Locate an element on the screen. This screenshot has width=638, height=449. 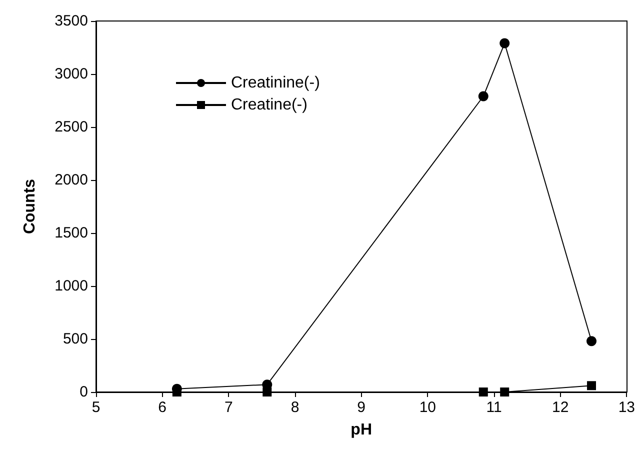
x-tick-label: 7 is located at coordinates (228, 407).